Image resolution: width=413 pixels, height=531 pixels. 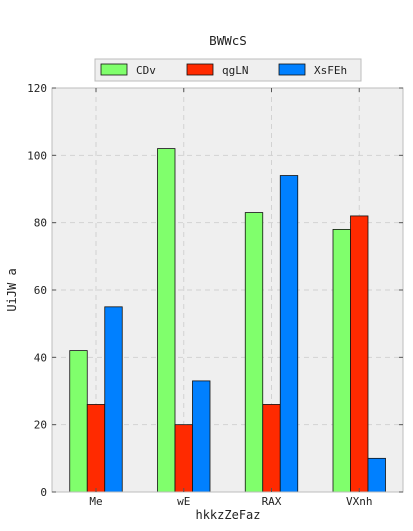 What do you see at coordinates (146, 70) in the screenshot?
I see `legend-label: CDv` at bounding box center [146, 70].